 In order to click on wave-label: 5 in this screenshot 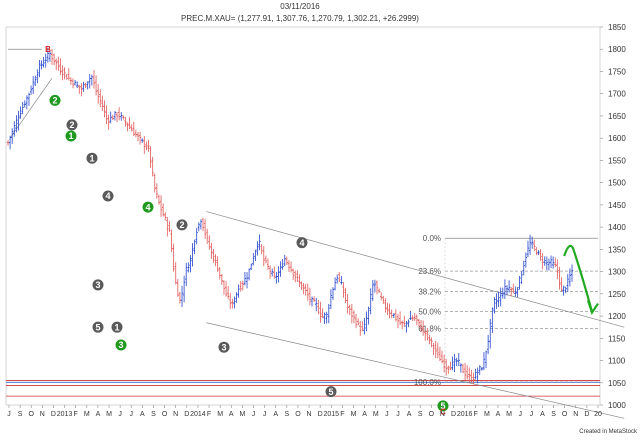, I will do `click(331, 392)`.